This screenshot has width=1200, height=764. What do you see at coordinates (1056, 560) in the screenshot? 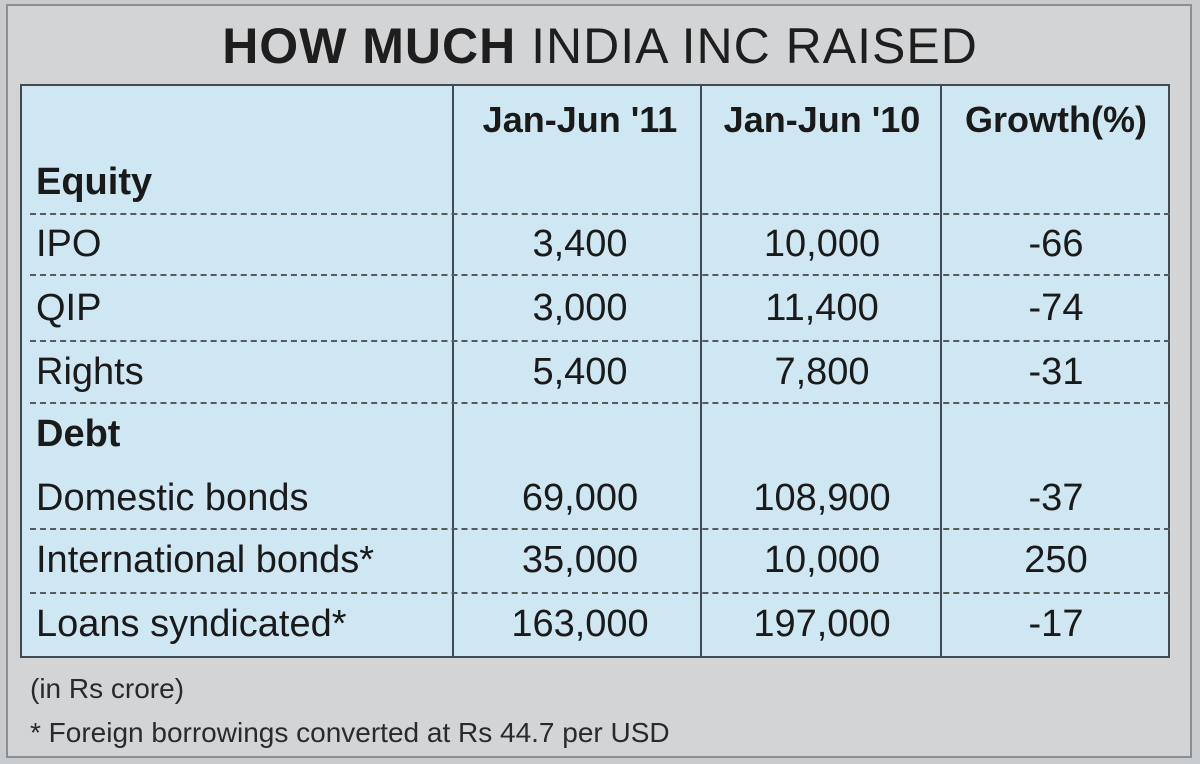
I see `table-cell: 250` at bounding box center [1056, 560].